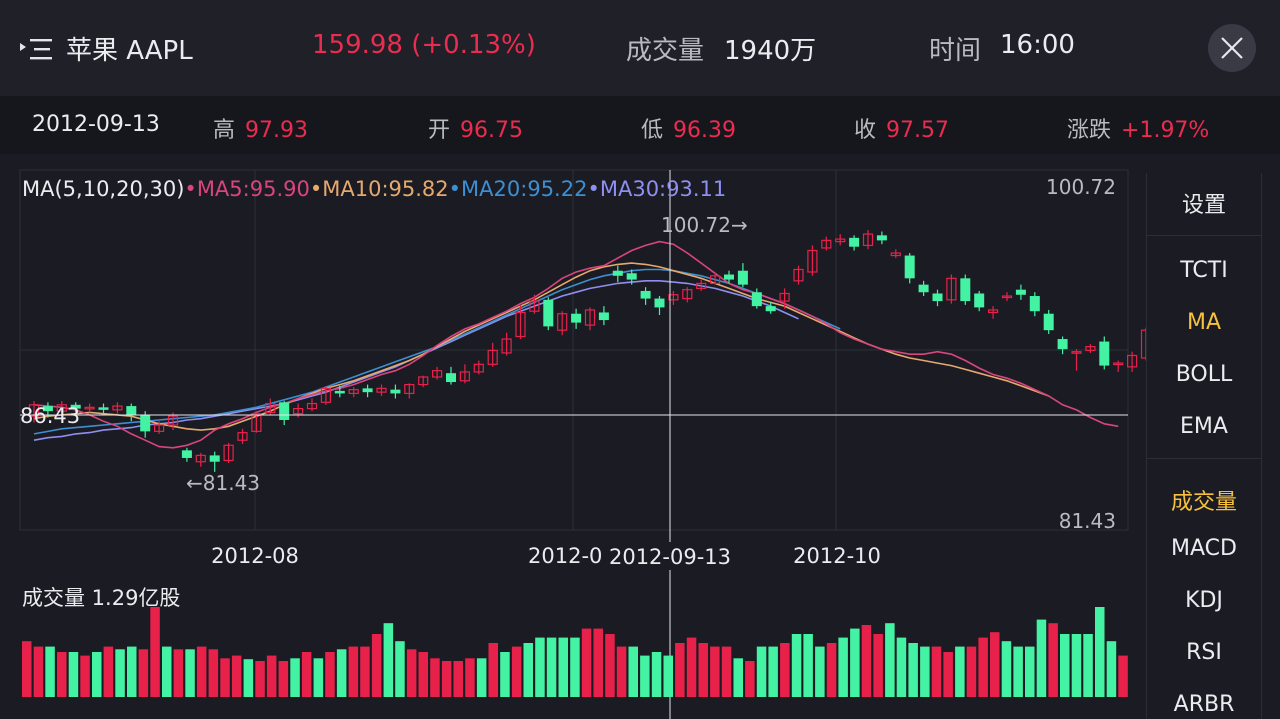  Describe the element at coordinates (1203, 205) in the screenshot. I see `settings-button: 设置` at that location.